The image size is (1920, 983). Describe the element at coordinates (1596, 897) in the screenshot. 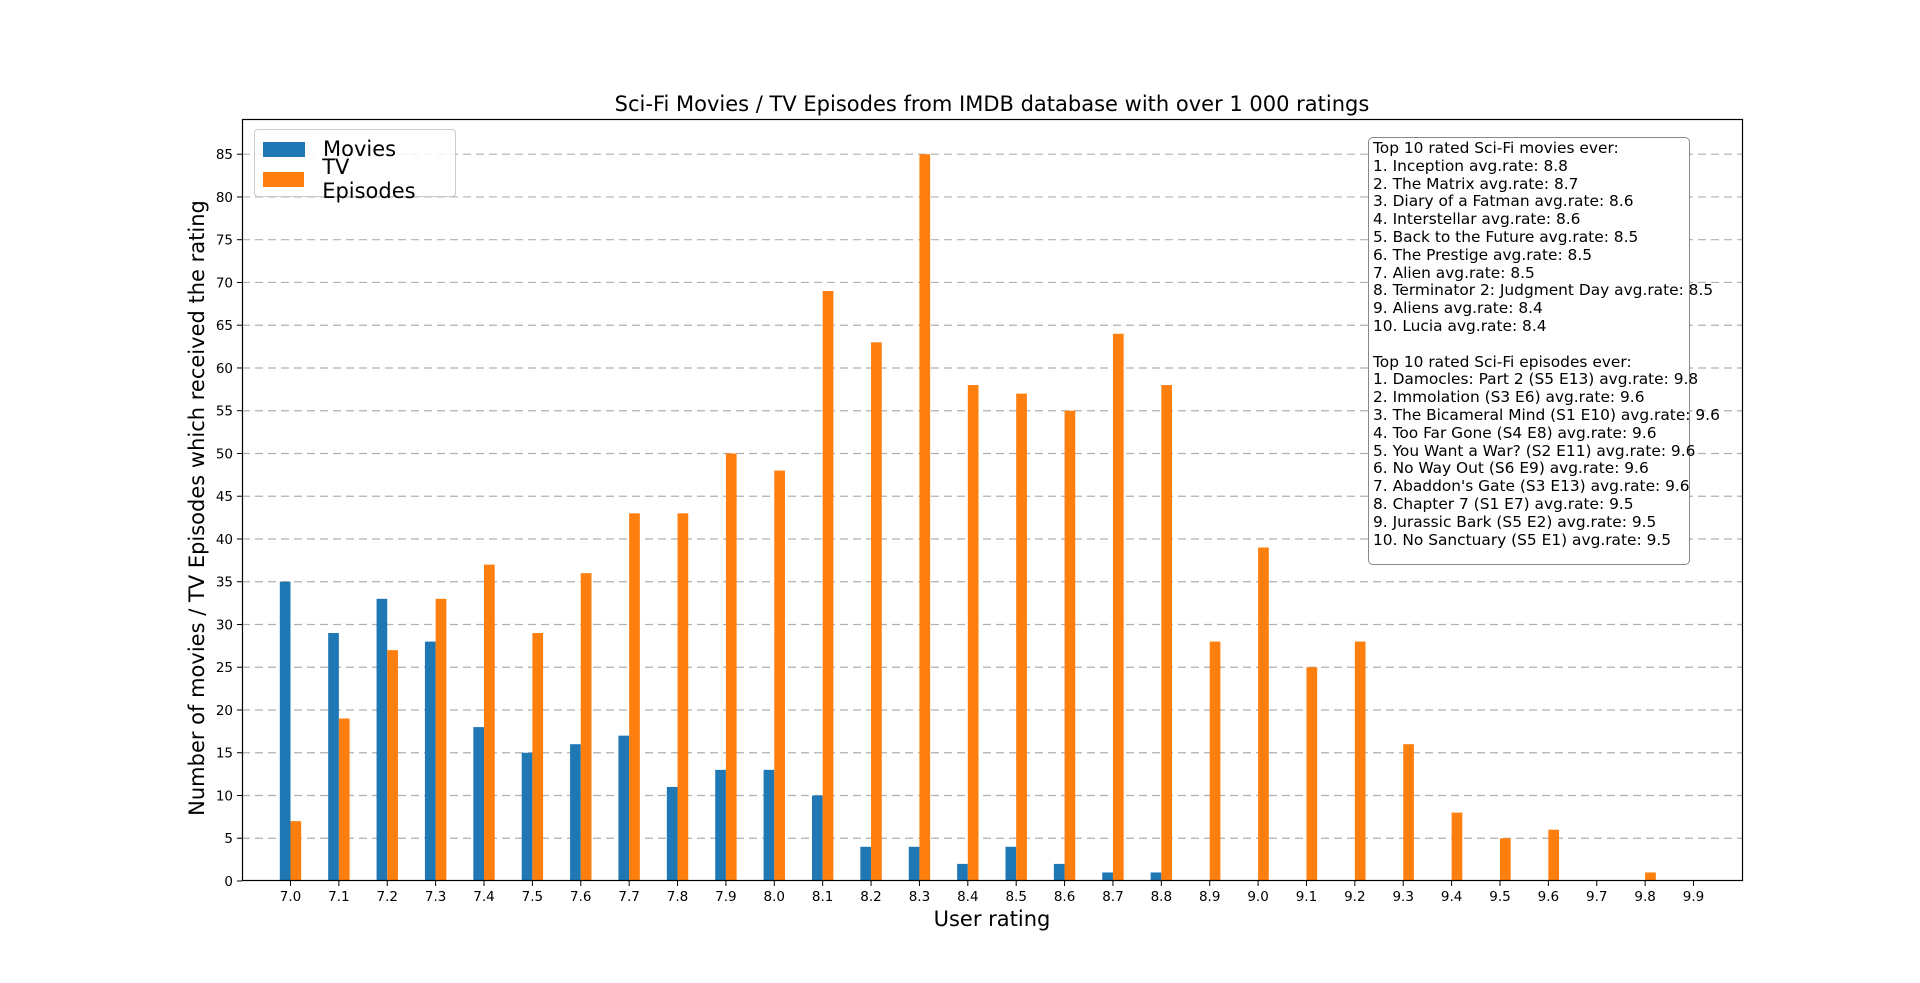

I see `x-tick-label: 9.7` at that location.